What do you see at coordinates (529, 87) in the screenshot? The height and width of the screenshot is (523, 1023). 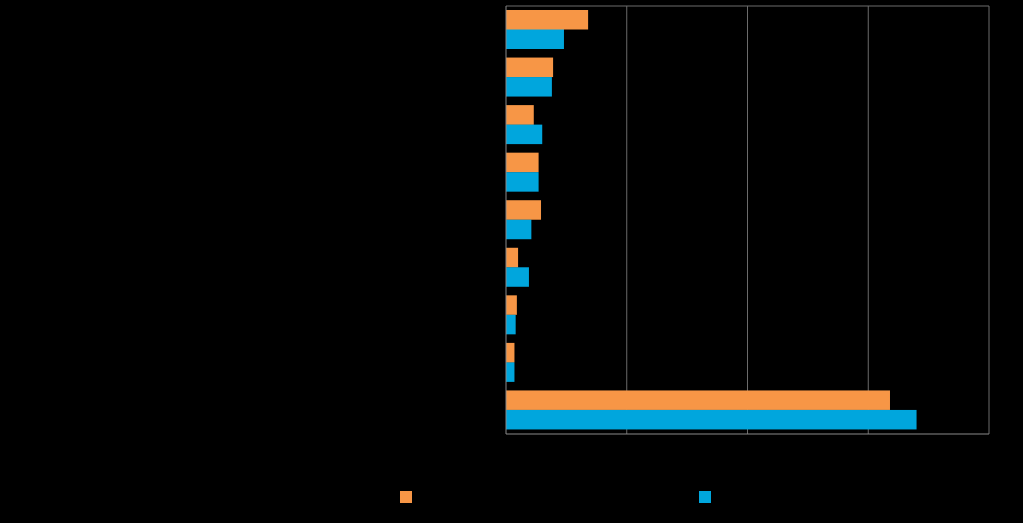 I see `bar-s2-c2` at bounding box center [529, 87].